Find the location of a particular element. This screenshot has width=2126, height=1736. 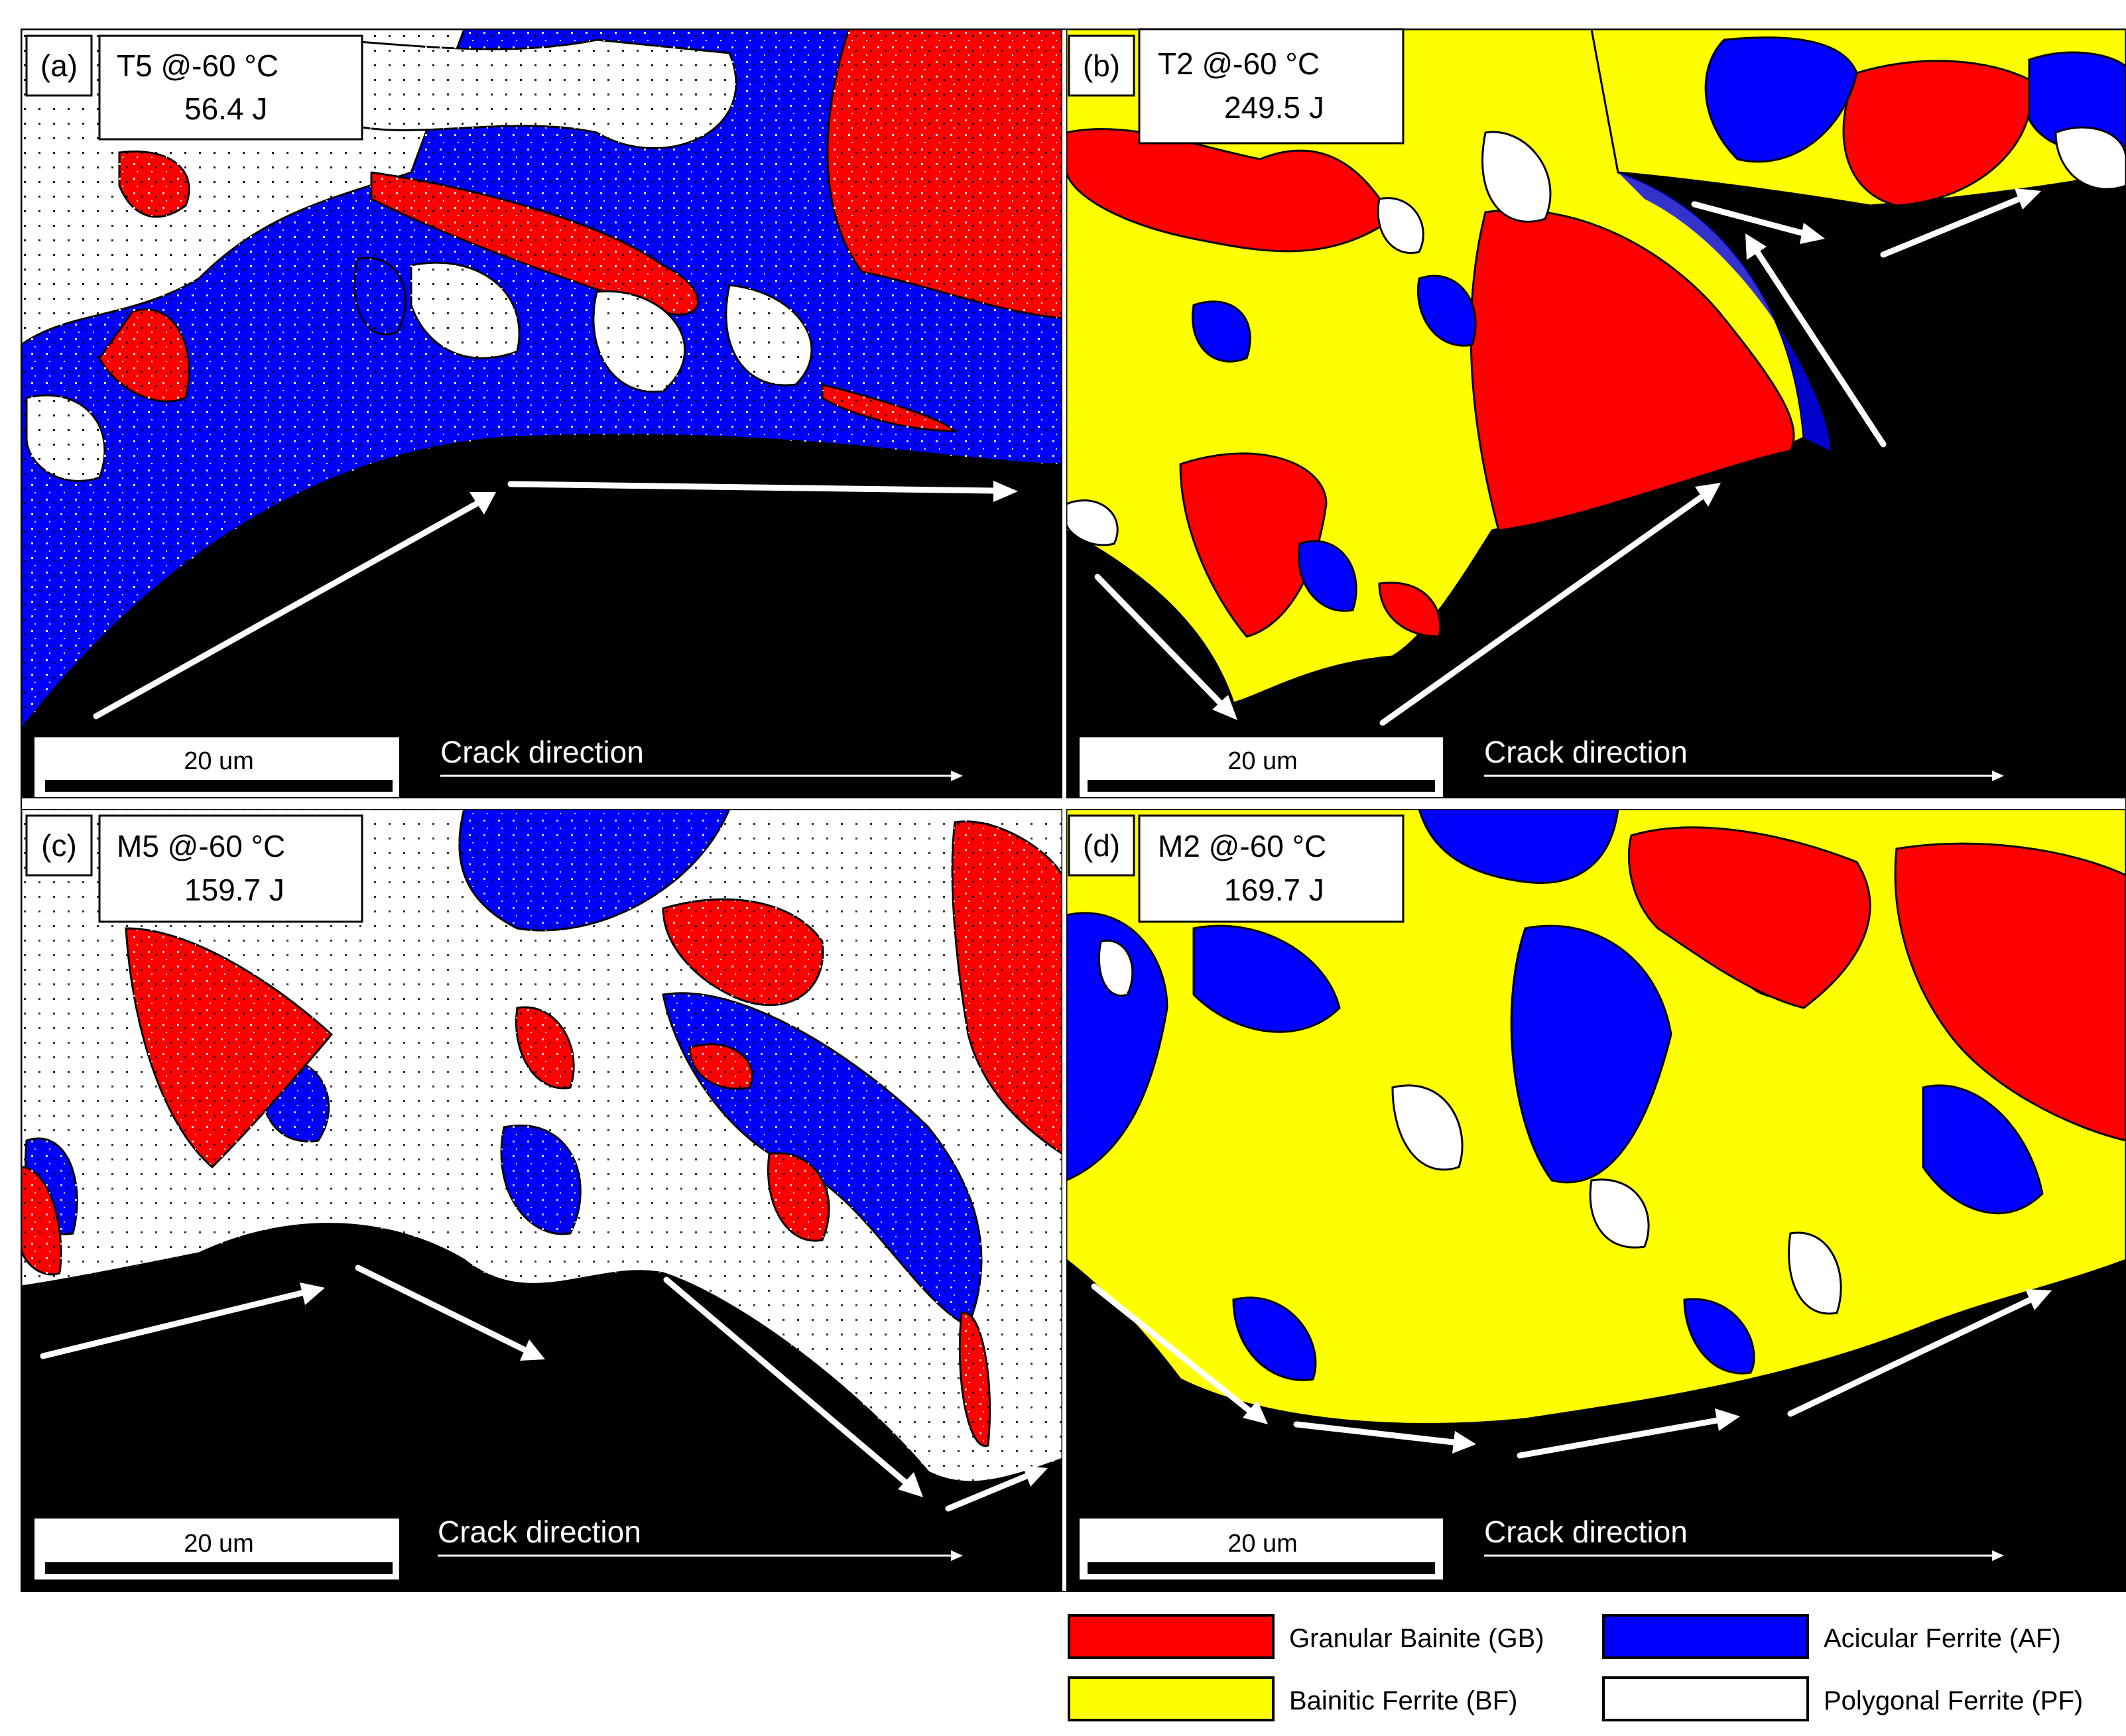

panel-title: T2 @-60 °C is located at coordinates (1239, 63).